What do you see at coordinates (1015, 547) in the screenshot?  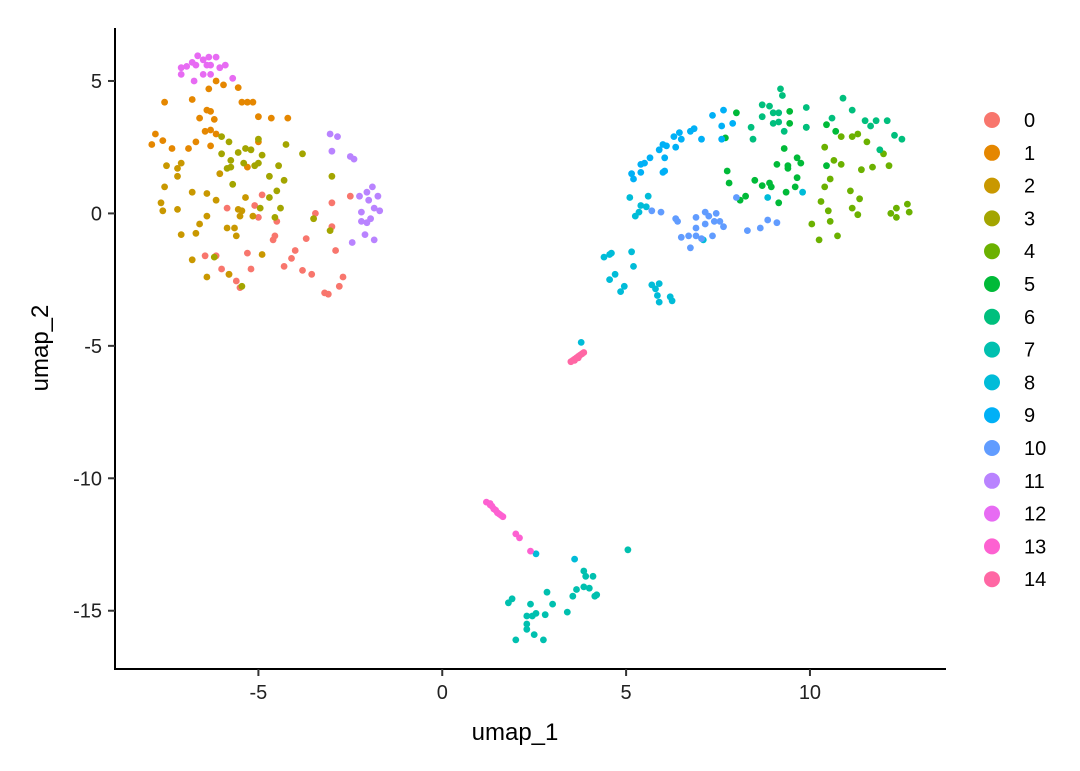 I see `legend-item-13: 13` at bounding box center [1015, 547].